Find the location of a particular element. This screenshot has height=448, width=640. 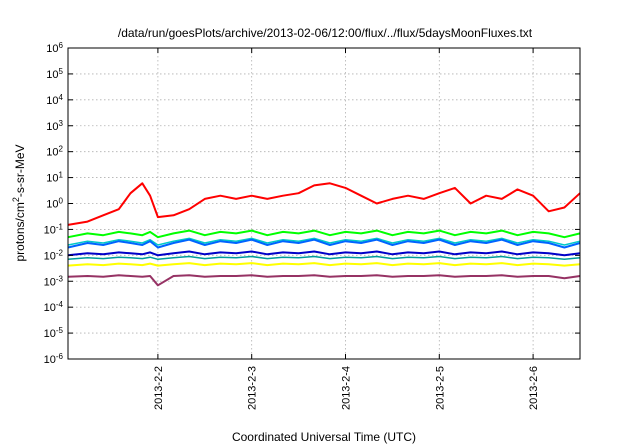

y-tick-label: 10⁻⁵ is located at coordinates (54, 333).